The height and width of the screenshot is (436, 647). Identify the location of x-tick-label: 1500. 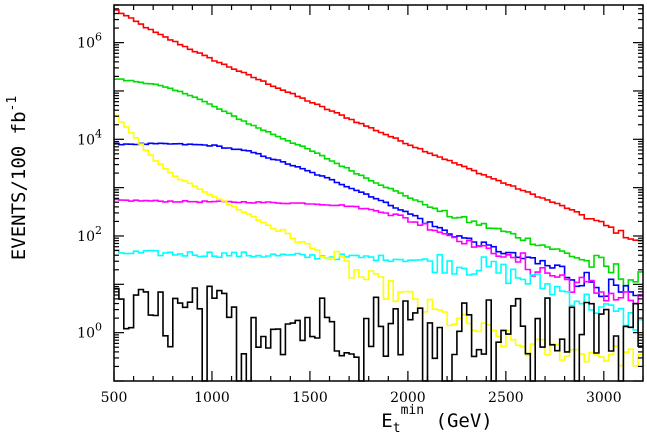
(310, 398).